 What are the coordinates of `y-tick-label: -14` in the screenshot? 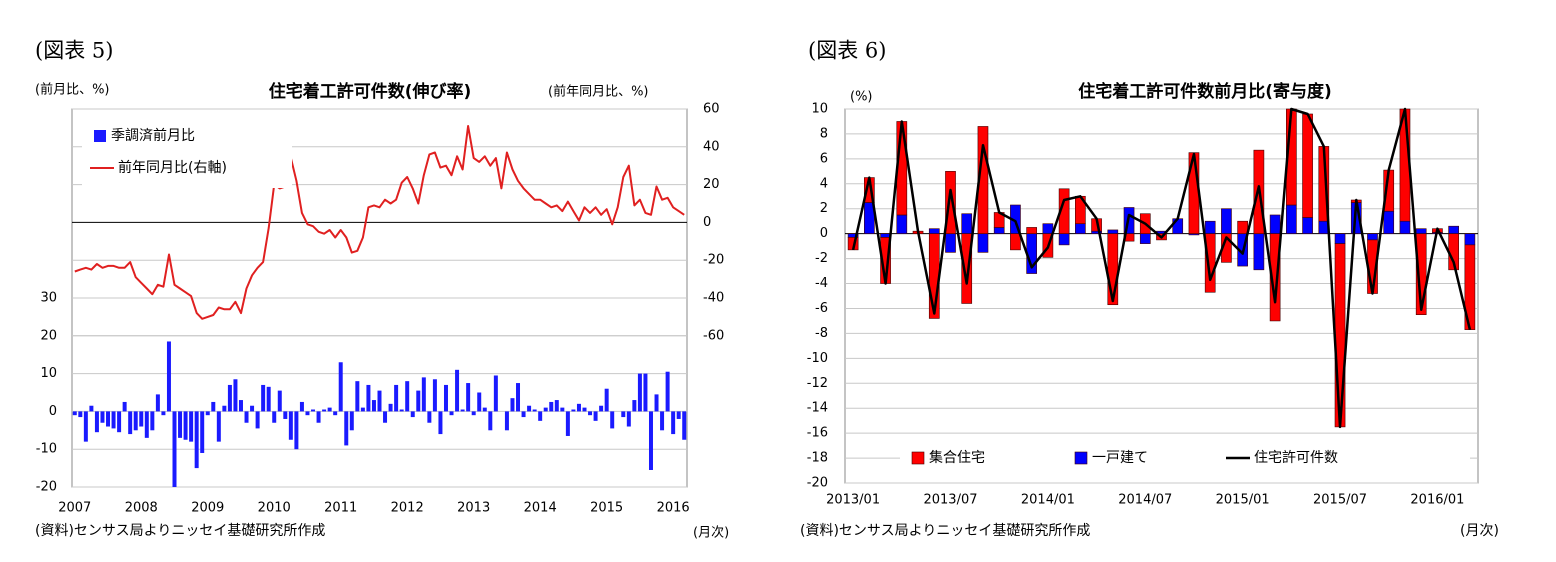 It's located at (817, 408).